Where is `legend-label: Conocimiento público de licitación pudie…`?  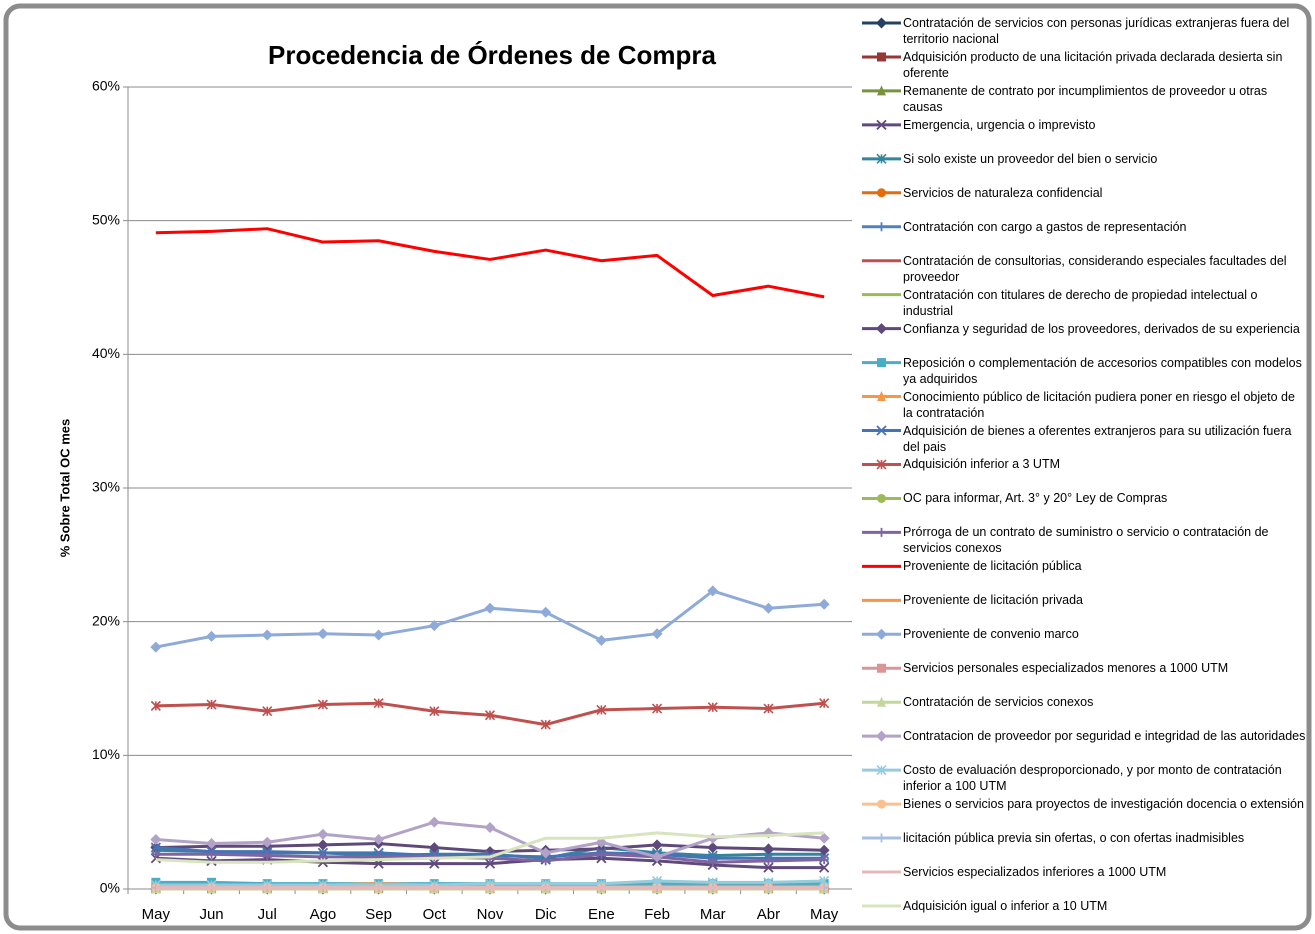 legend-label: Conocimiento público de licitación pudie… is located at coordinates (1099, 404).